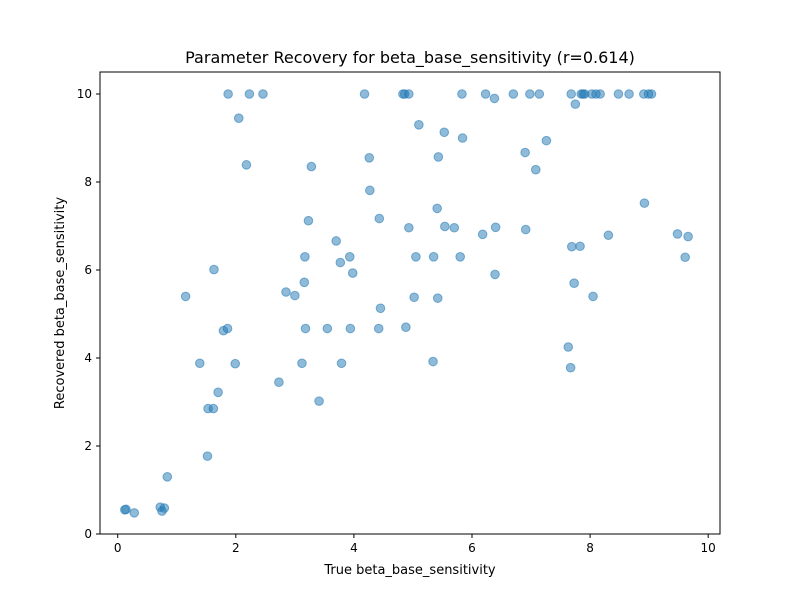 Image resolution: width=800 pixels, height=600 pixels. I want to click on x-axis-label: True beta_base_sensitivity, so click(409, 570).